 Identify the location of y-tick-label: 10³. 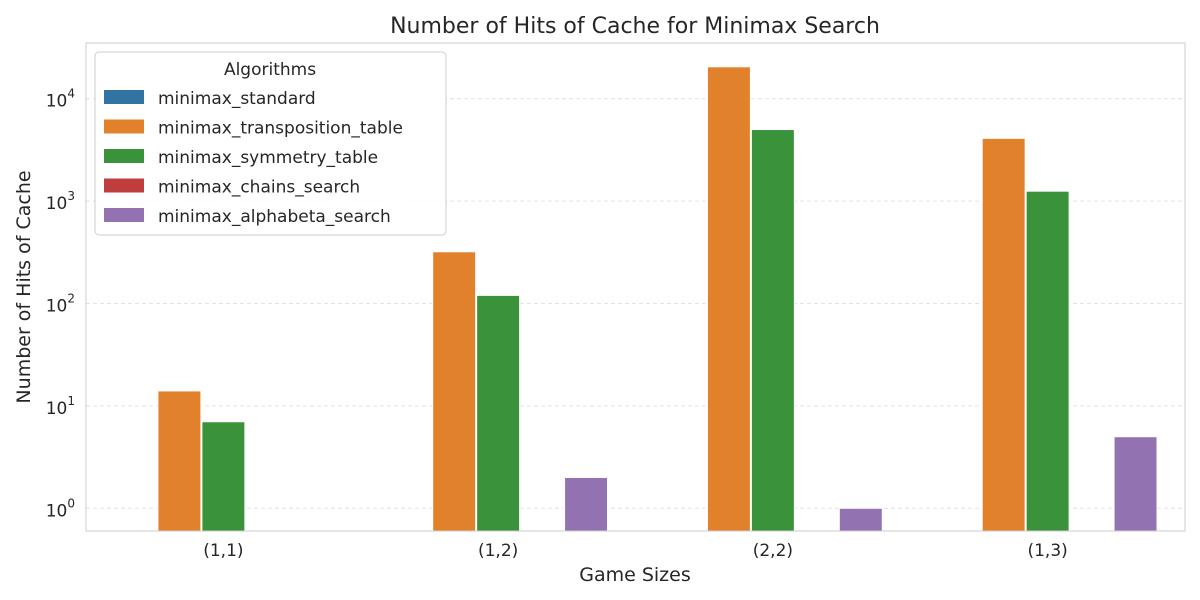
(60, 201).